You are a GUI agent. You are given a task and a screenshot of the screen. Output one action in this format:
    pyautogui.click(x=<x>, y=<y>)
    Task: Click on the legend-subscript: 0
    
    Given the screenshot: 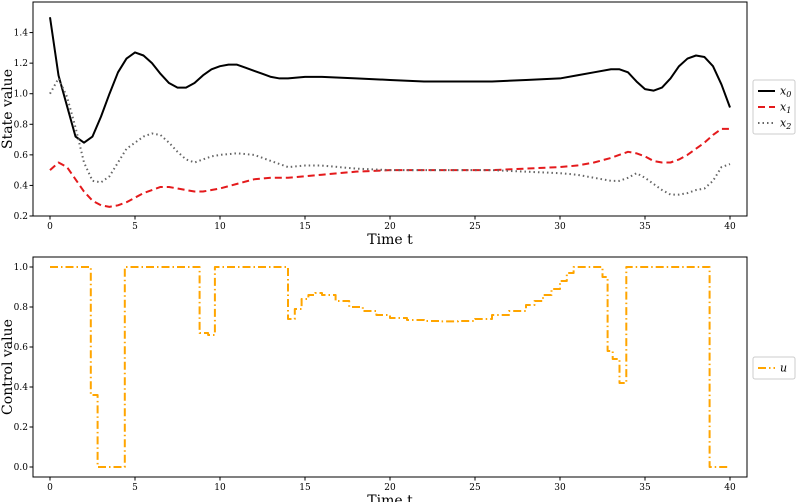 What is the action you would take?
    pyautogui.click(x=788, y=94)
    